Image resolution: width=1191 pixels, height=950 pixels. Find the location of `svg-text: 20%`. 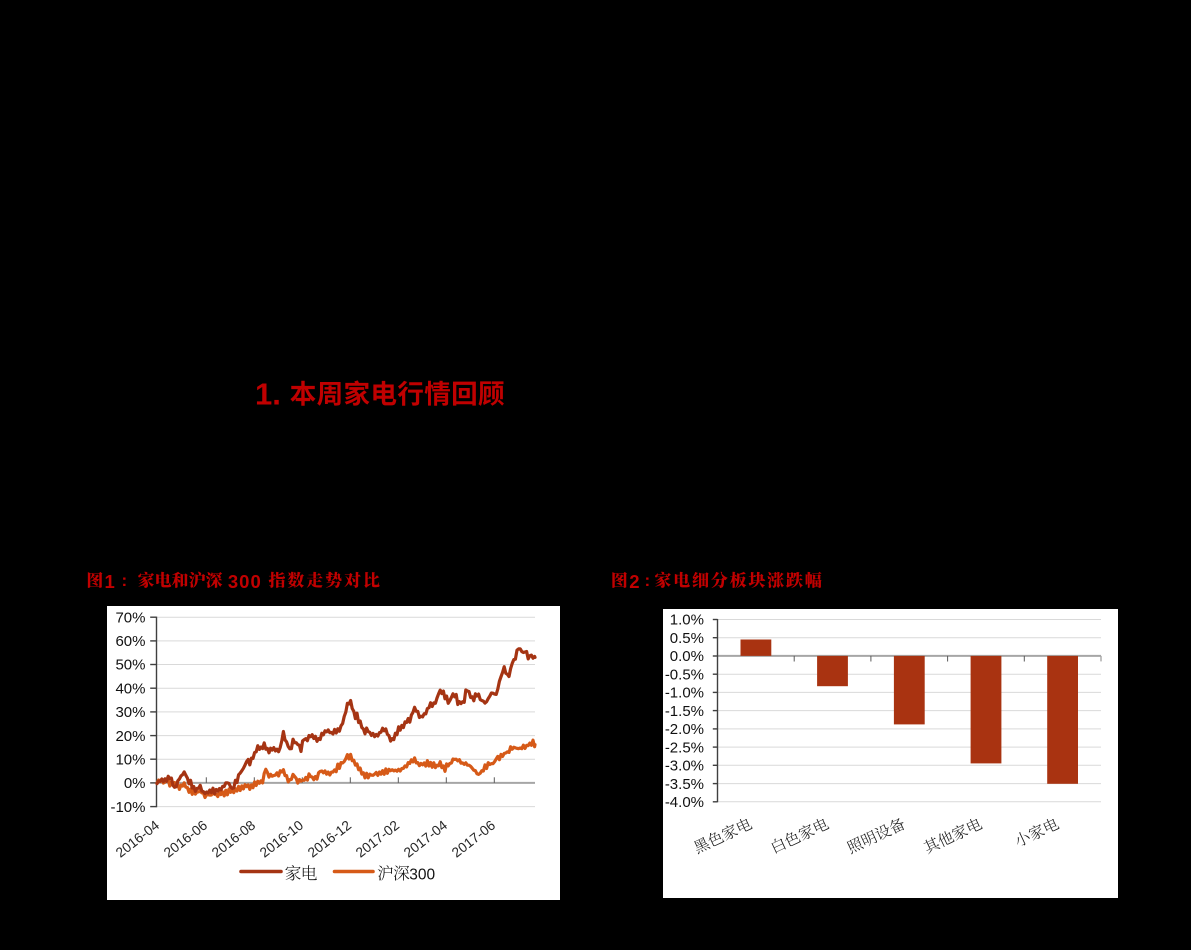

svg-text: 20% is located at coordinates (130, 736).